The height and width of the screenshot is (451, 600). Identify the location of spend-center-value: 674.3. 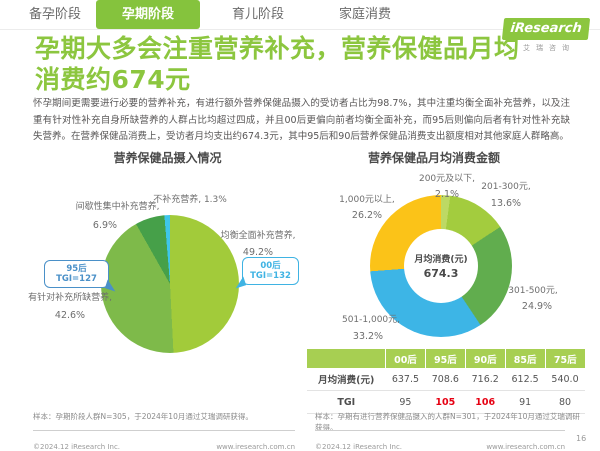
(441, 273).